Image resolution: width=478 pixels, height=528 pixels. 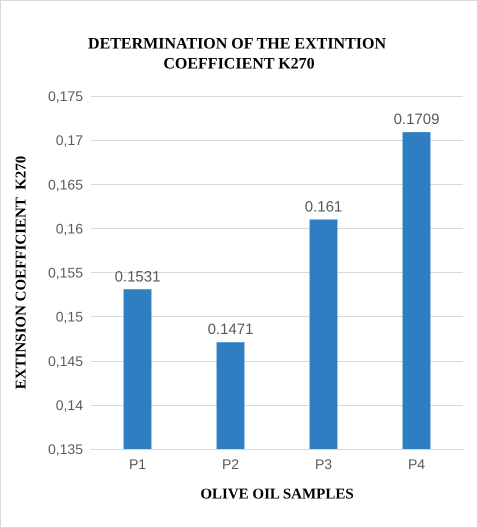 What do you see at coordinates (137, 464) in the screenshot?
I see `x-tick-label: P1` at bounding box center [137, 464].